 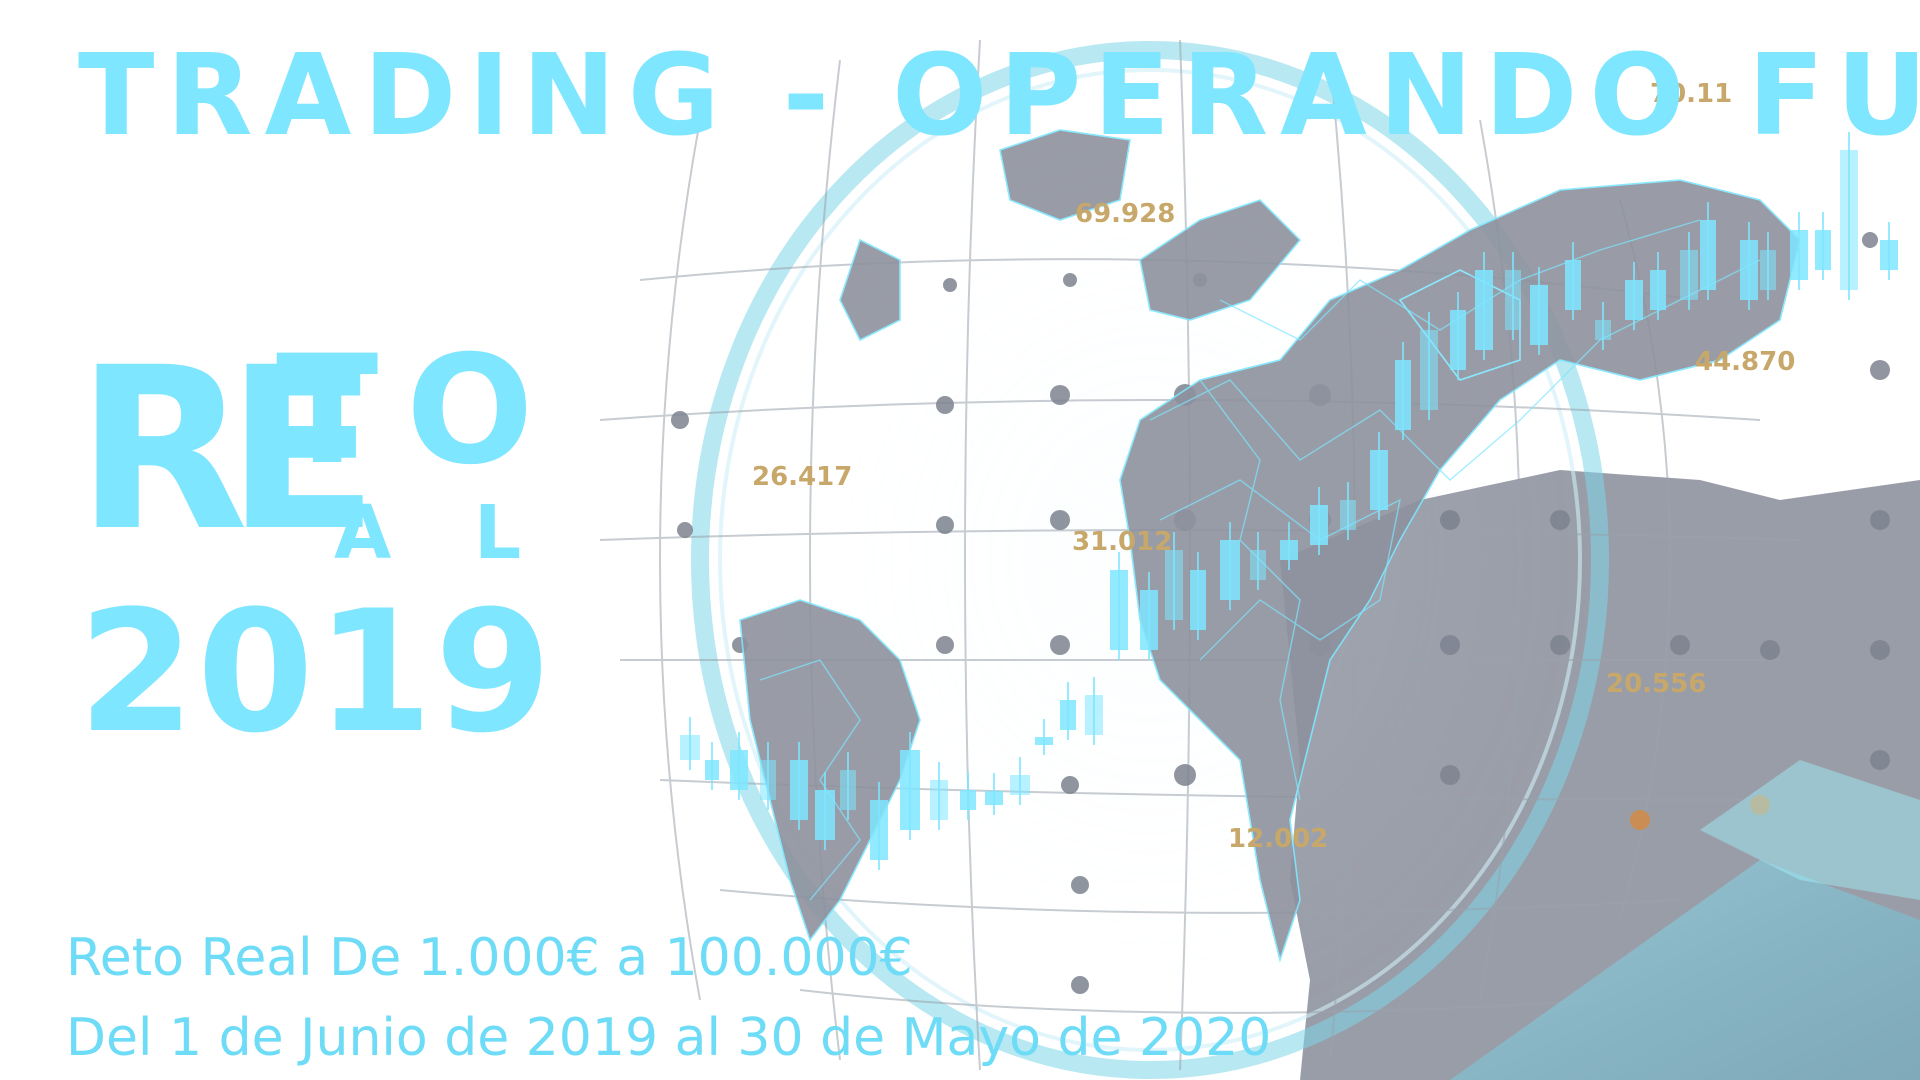 What do you see at coordinates (999, 96) in the screenshot?
I see `banner-title: TRADING - OPERANDO FUTUROS` at bounding box center [999, 96].